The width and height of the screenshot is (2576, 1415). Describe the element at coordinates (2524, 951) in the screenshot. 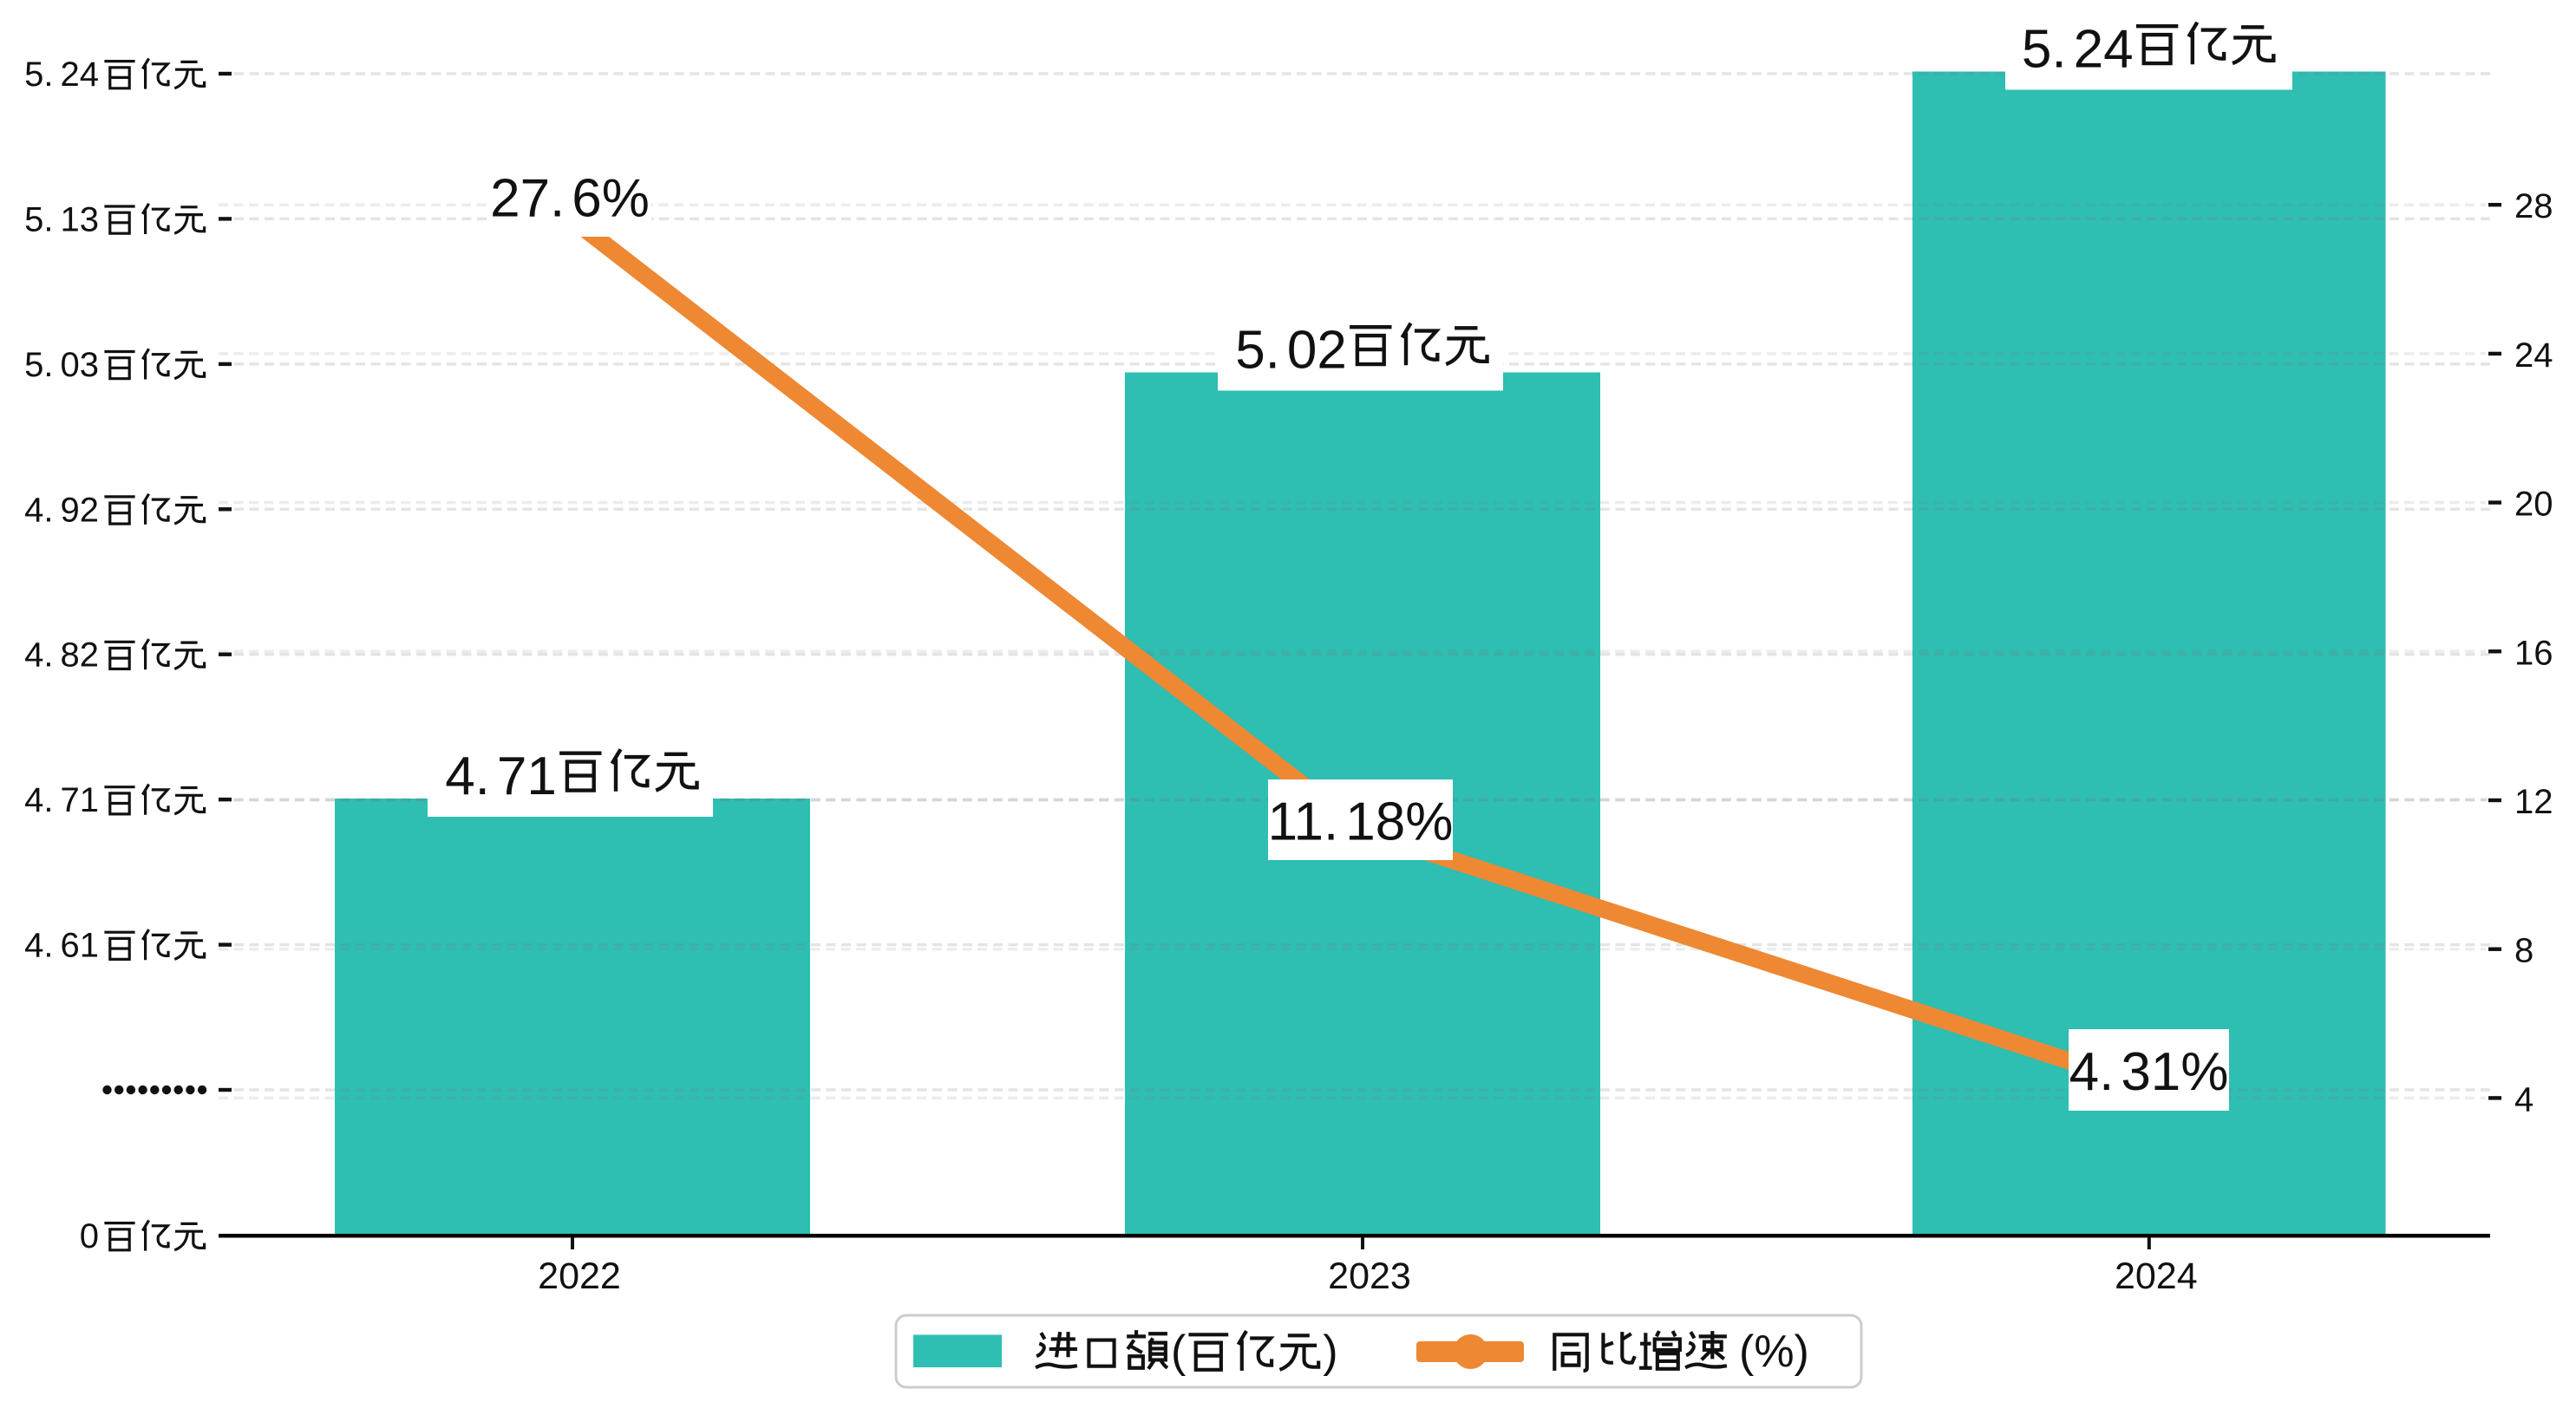

I see `svg-text: 8` at that location.